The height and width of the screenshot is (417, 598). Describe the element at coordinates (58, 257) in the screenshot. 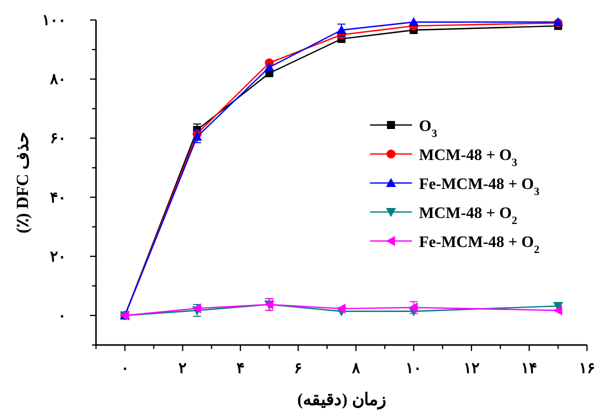

I see `y-tick-label: ۲۰` at that location.